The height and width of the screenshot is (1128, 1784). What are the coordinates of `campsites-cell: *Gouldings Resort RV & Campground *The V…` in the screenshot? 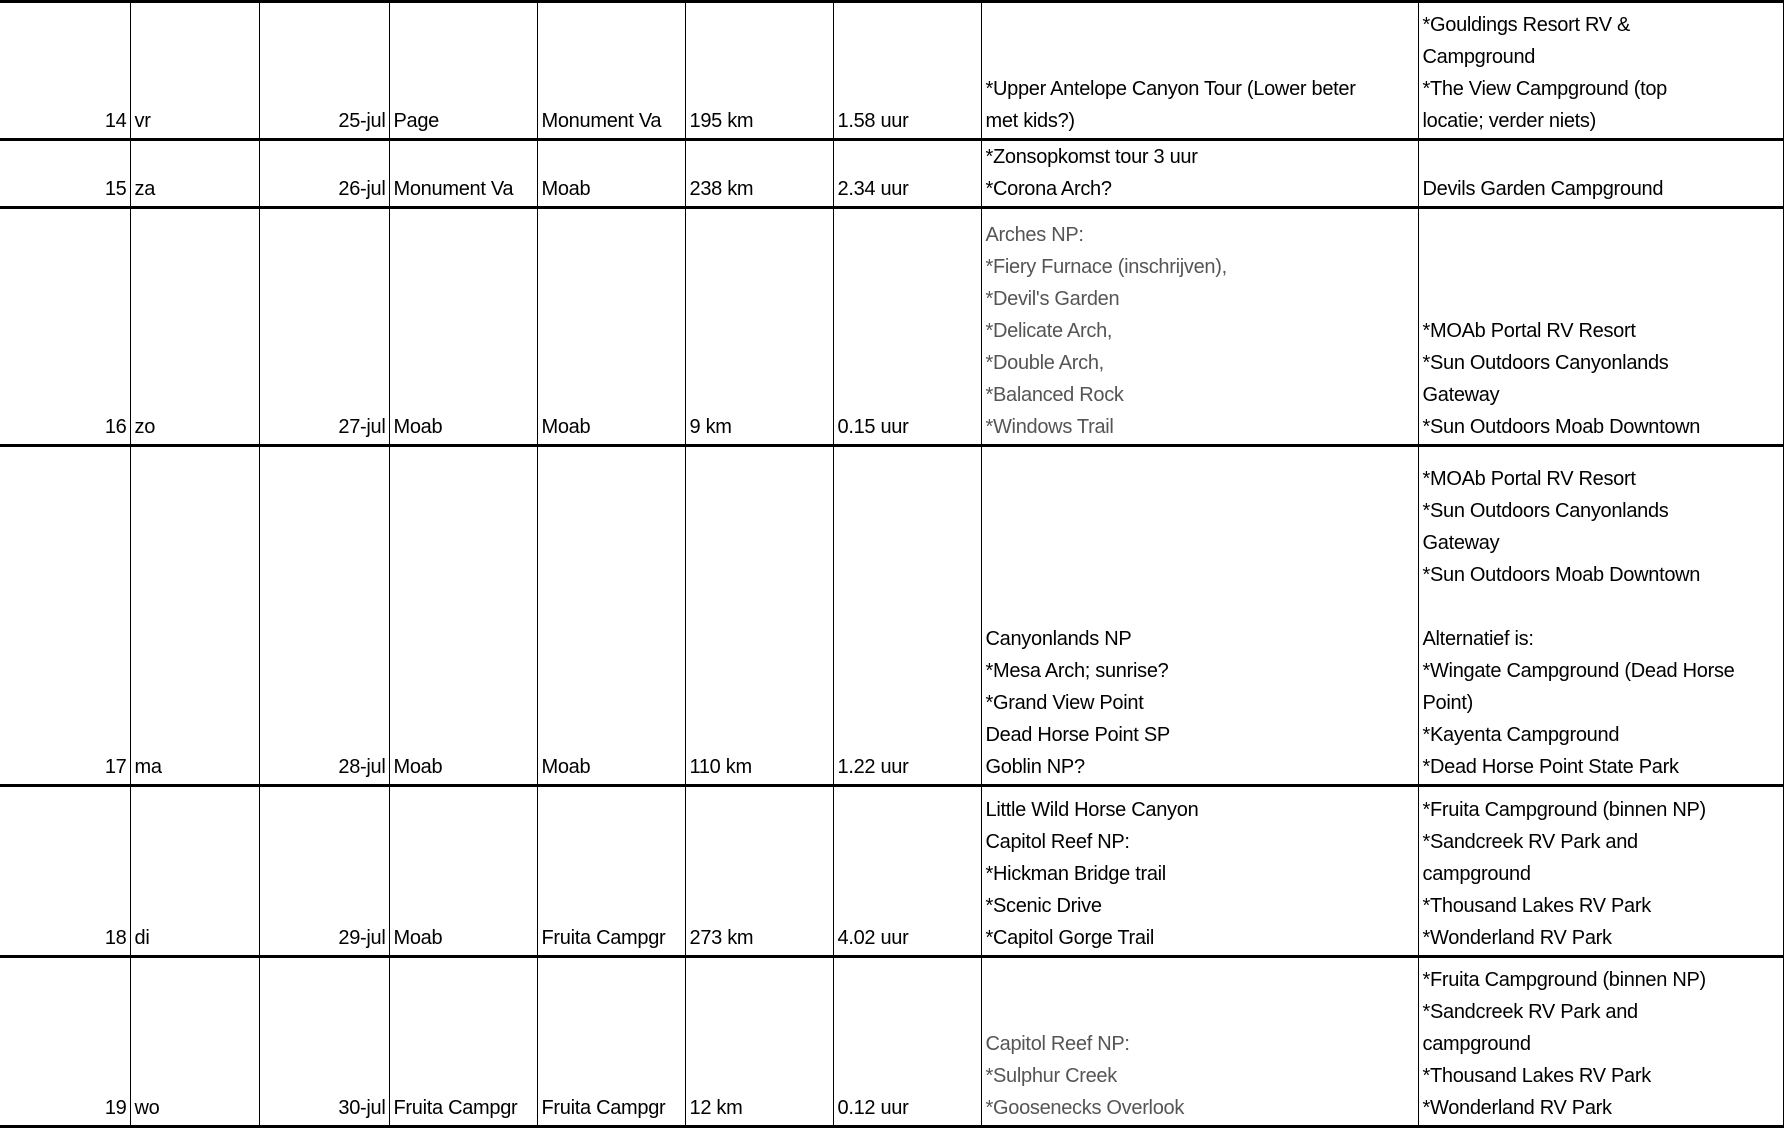 It's located at (1600, 70).